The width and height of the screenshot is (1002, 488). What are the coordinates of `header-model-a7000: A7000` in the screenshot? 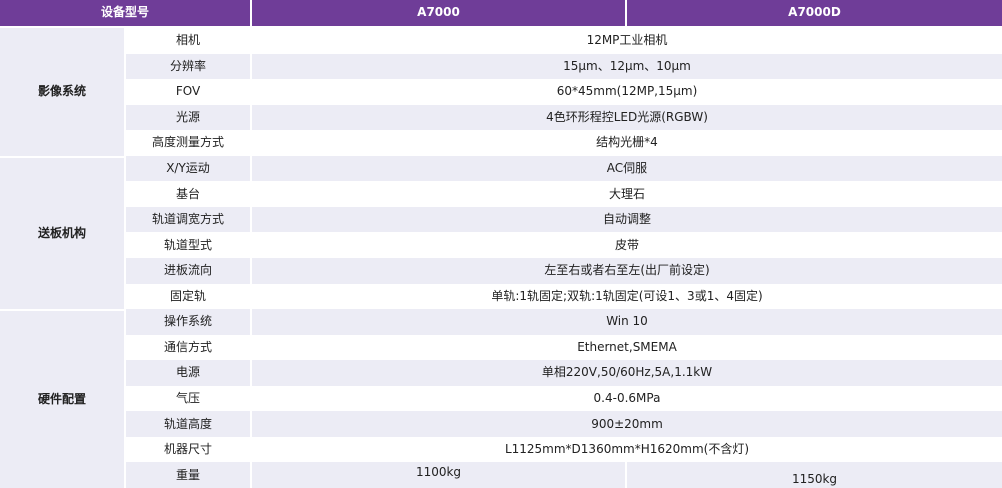 It's located at (438, 13).